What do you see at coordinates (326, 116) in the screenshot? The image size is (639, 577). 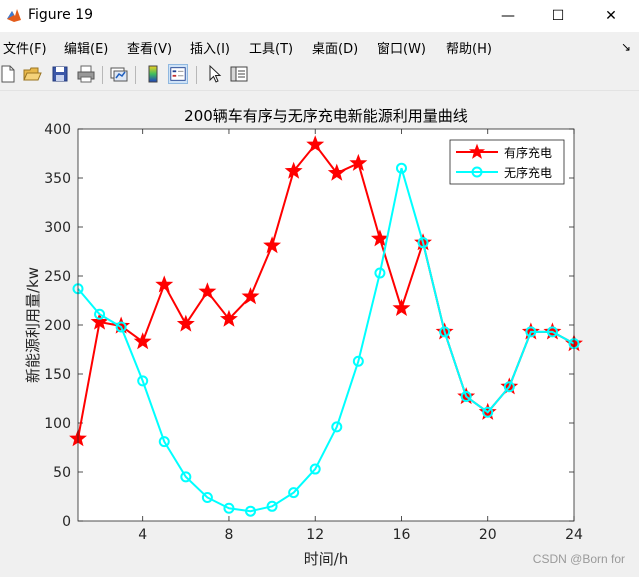 I see `chart-title: 200辆车有序与无序充电新能源利用量曲线` at bounding box center [326, 116].